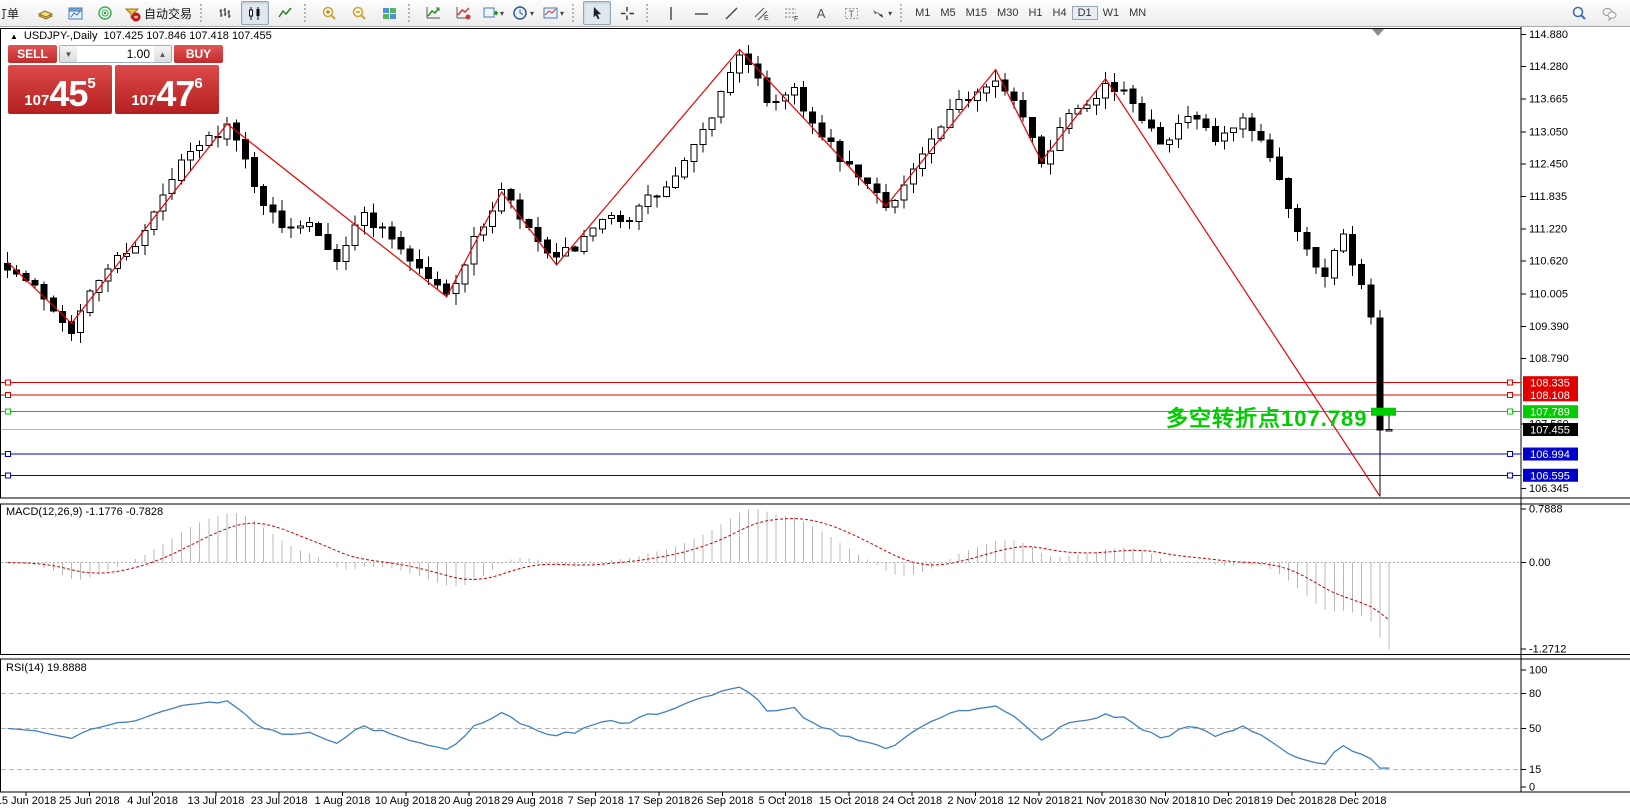 This screenshot has width=1630, height=811. I want to click on bar-chart-icon, so click(225, 13).